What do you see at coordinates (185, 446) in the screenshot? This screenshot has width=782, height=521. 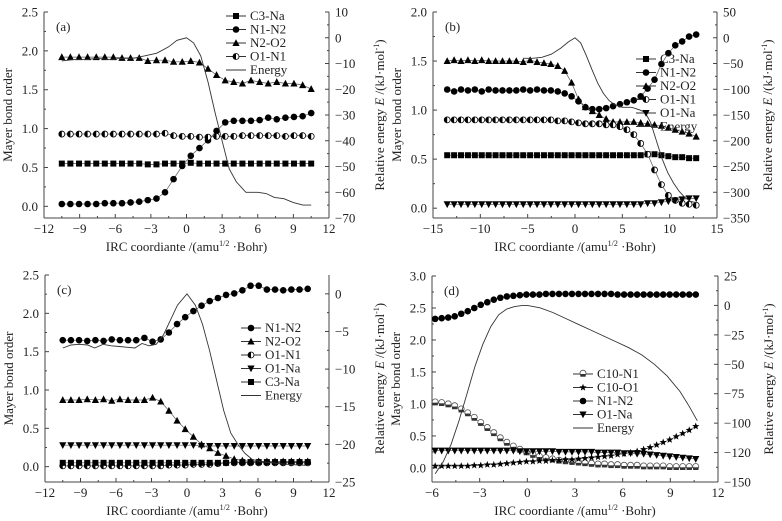 I see `series-o1-na` at bounding box center [185, 446].